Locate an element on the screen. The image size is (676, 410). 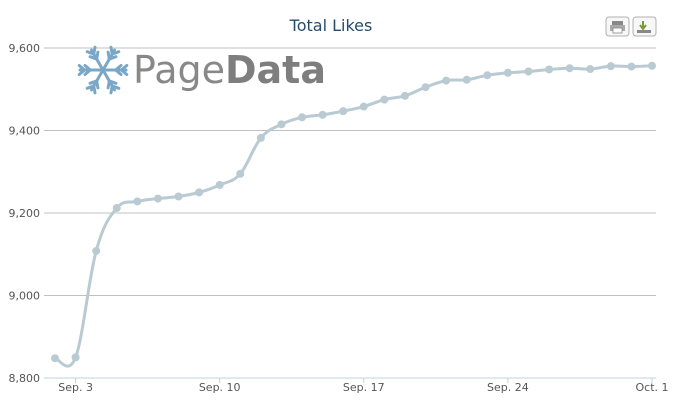
snowflake-icon is located at coordinates (103, 70).